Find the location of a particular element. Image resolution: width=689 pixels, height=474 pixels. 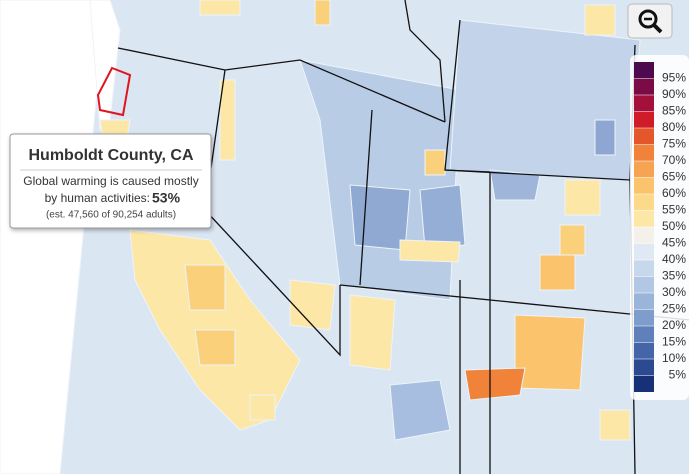

legend-label: 90% is located at coordinates (674, 94).